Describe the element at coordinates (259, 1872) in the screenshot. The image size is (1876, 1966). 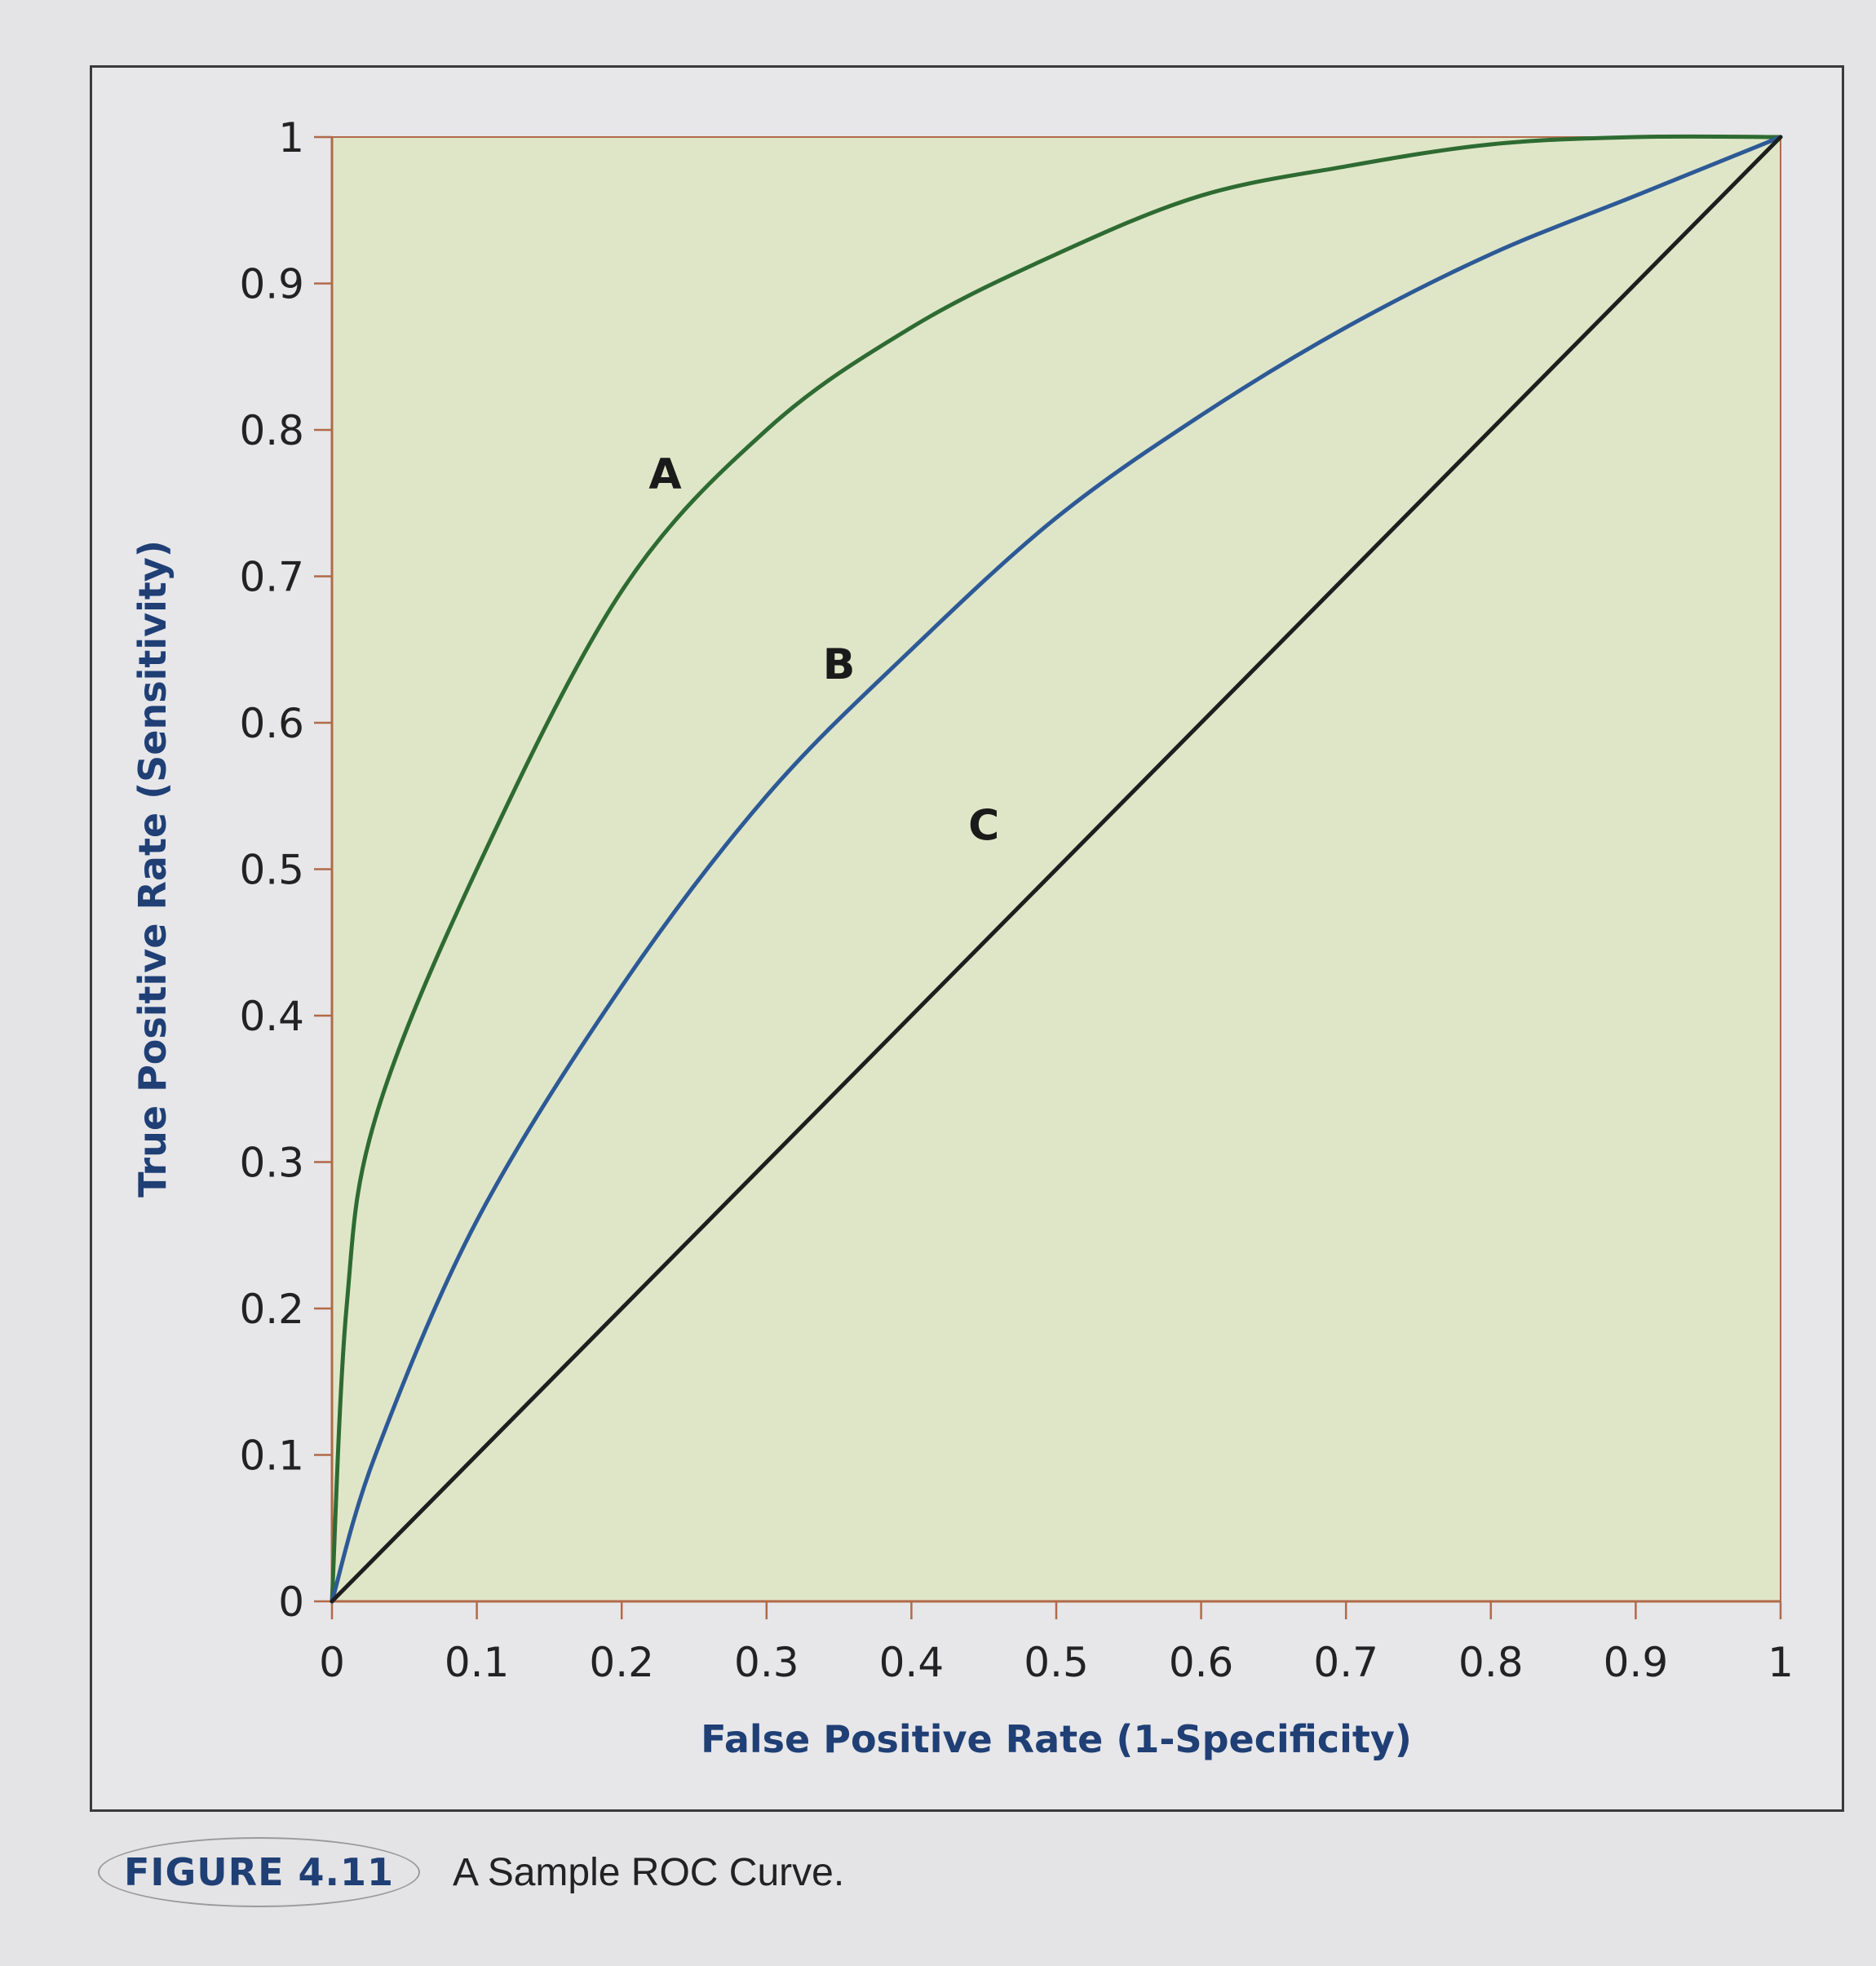
I see `figure-number: FIGURE 4.11` at that location.